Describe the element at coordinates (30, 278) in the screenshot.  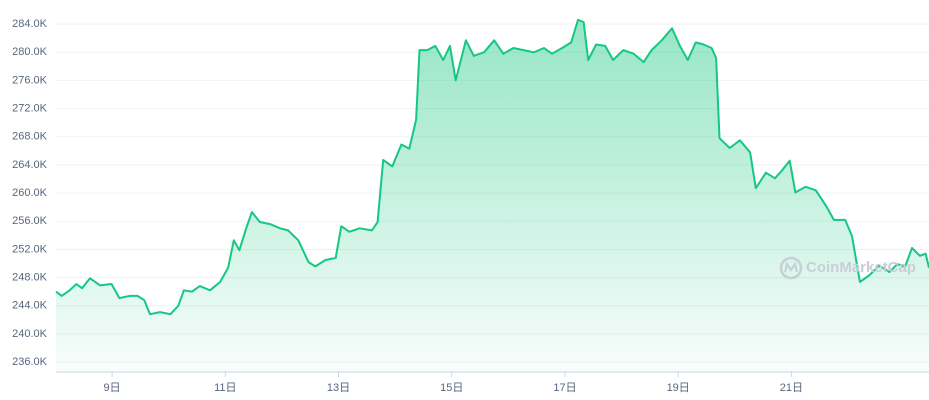
I see `y-tick-label: 248.0K` at that location.